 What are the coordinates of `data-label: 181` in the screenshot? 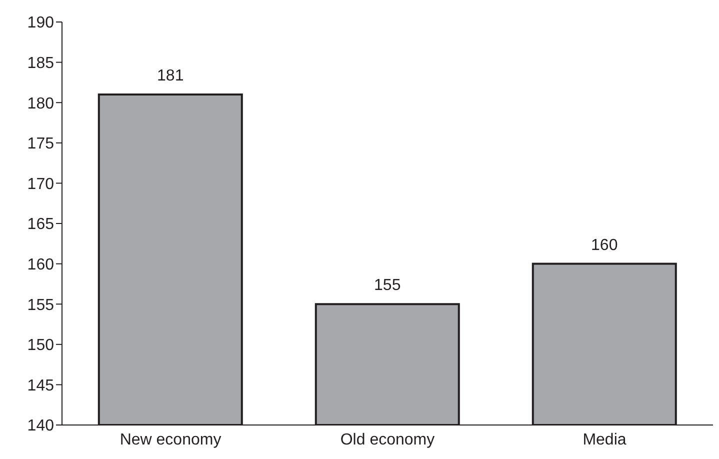 It's located at (170, 76).